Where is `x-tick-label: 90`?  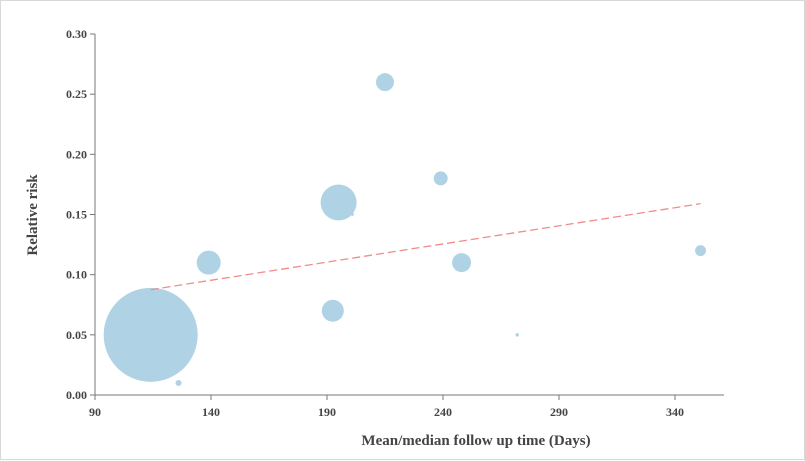 x-tick-label: 90 is located at coordinates (95, 412).